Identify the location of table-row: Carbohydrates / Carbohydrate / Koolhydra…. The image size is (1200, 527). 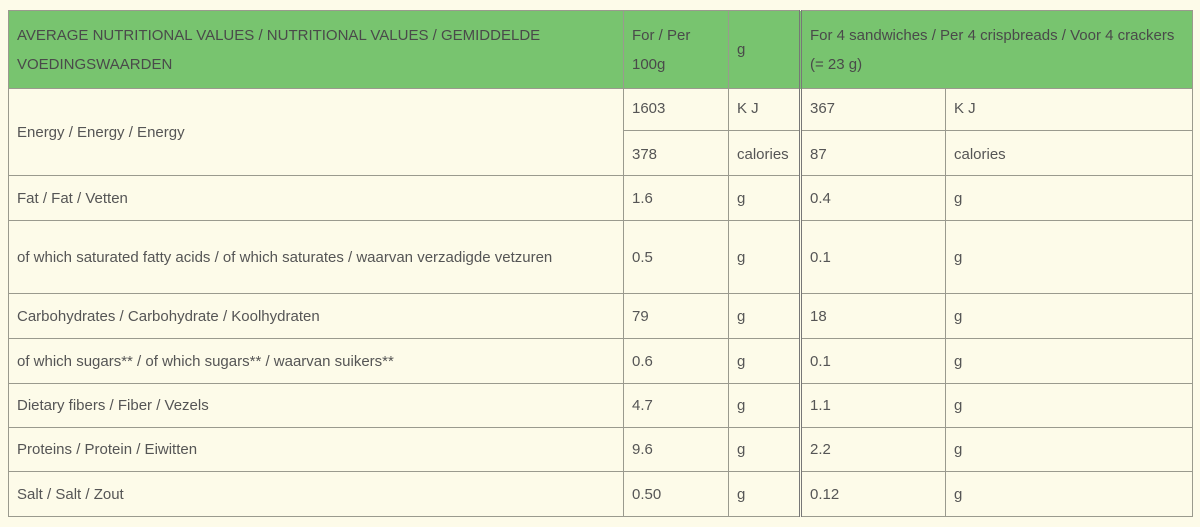
(601, 316).